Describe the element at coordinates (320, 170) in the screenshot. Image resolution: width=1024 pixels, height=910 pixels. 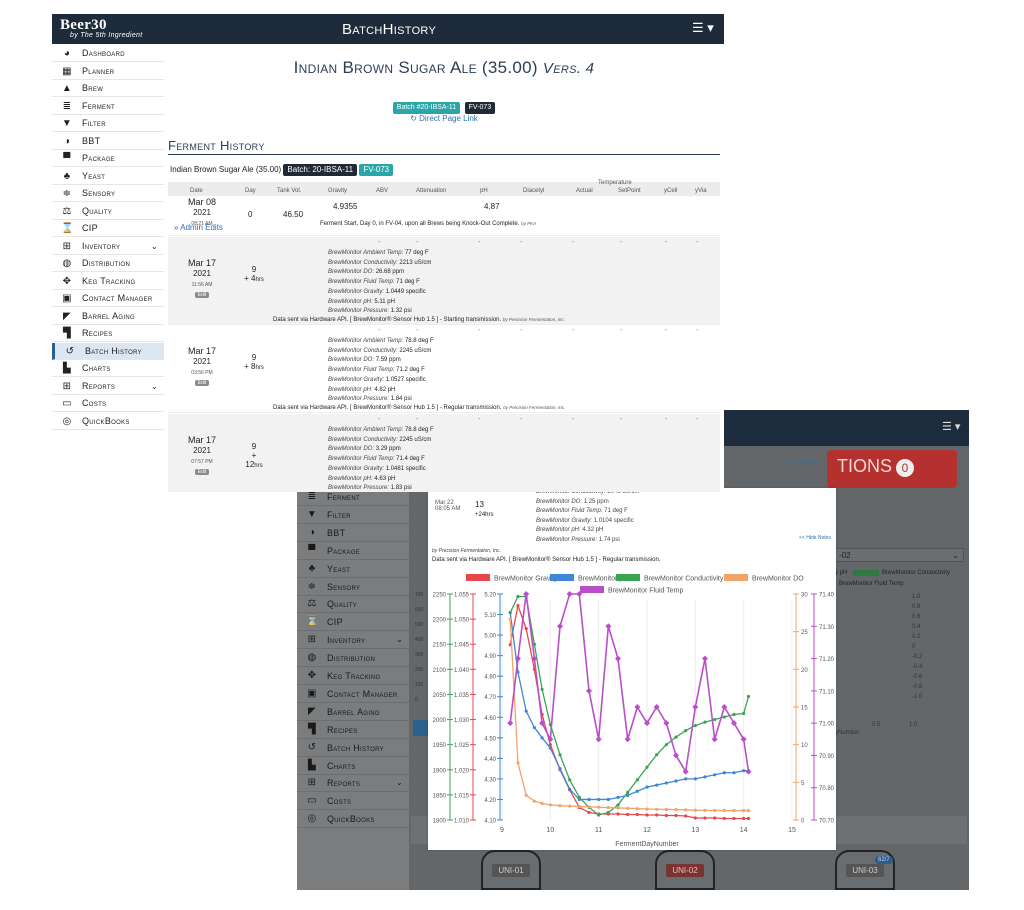
I see `ferment-batch-badge: Batch: 20-IBSA-11` at that location.